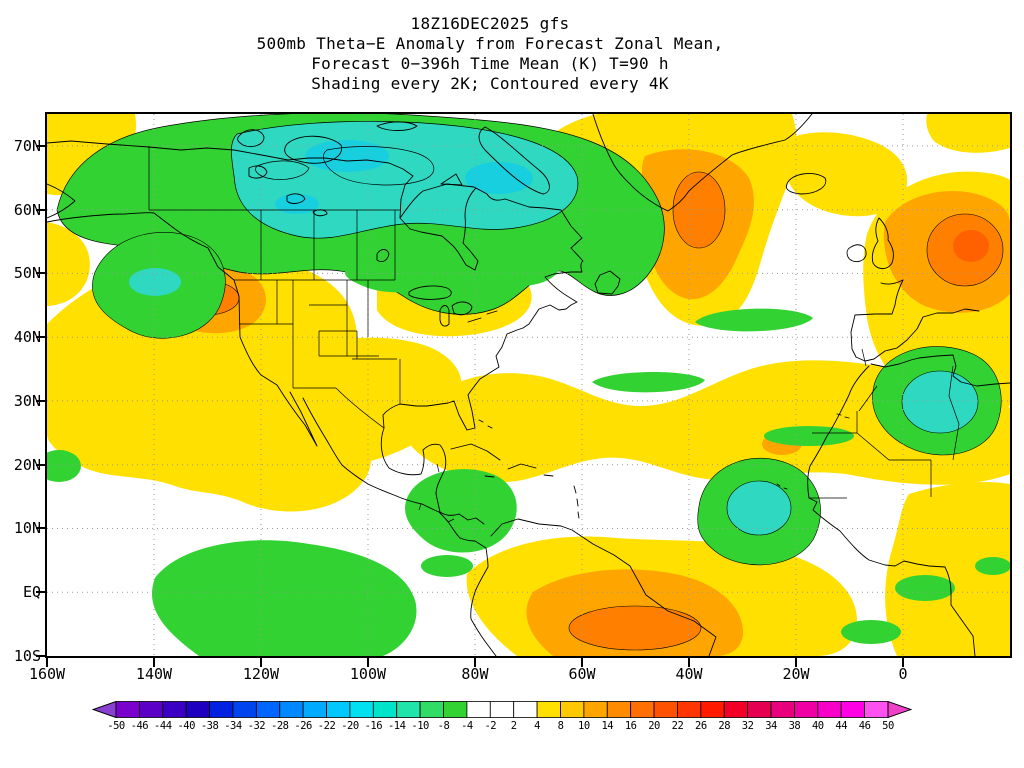  Describe the element at coordinates (677, 726) in the screenshot. I see `colorbar-tick-label: 22` at that location.